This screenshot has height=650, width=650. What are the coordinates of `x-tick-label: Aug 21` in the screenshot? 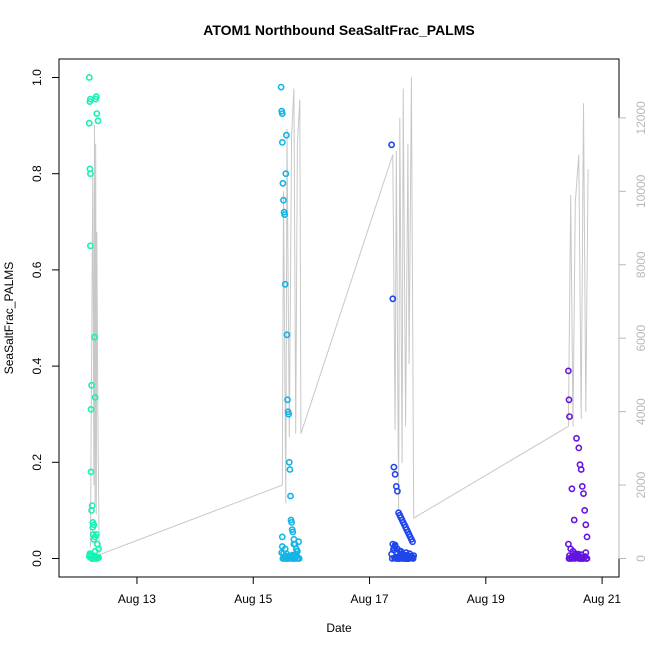 It's located at (602, 599).